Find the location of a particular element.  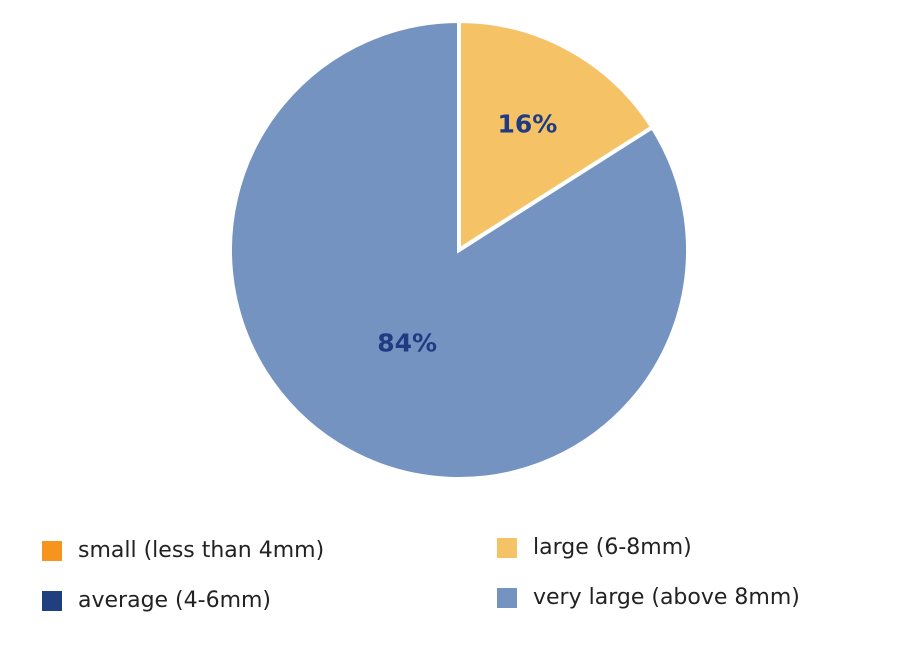

legend-label: very large (above 8mm) is located at coordinates (666, 597).